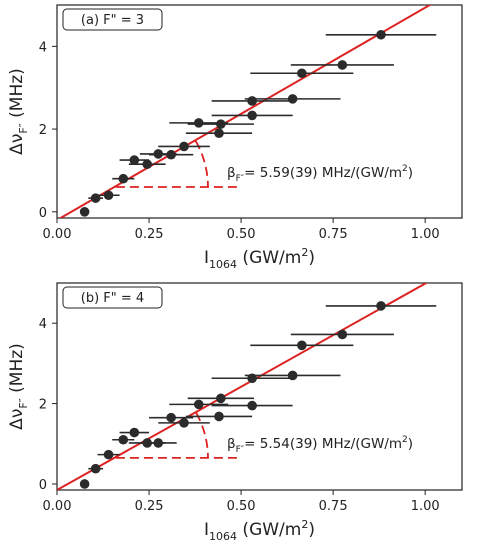  I want to click on panel-label: (a) F" = 3, so click(112, 20).